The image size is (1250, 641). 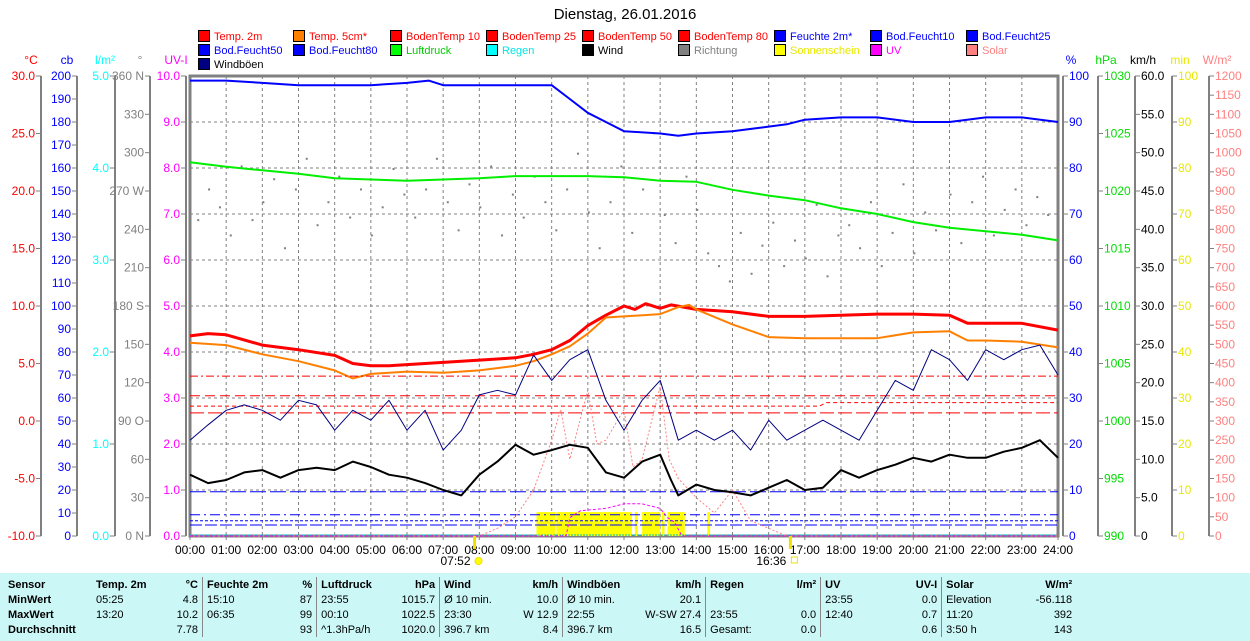 What do you see at coordinates (995, 51) in the screenshot?
I see `legend-label: Solar` at bounding box center [995, 51].